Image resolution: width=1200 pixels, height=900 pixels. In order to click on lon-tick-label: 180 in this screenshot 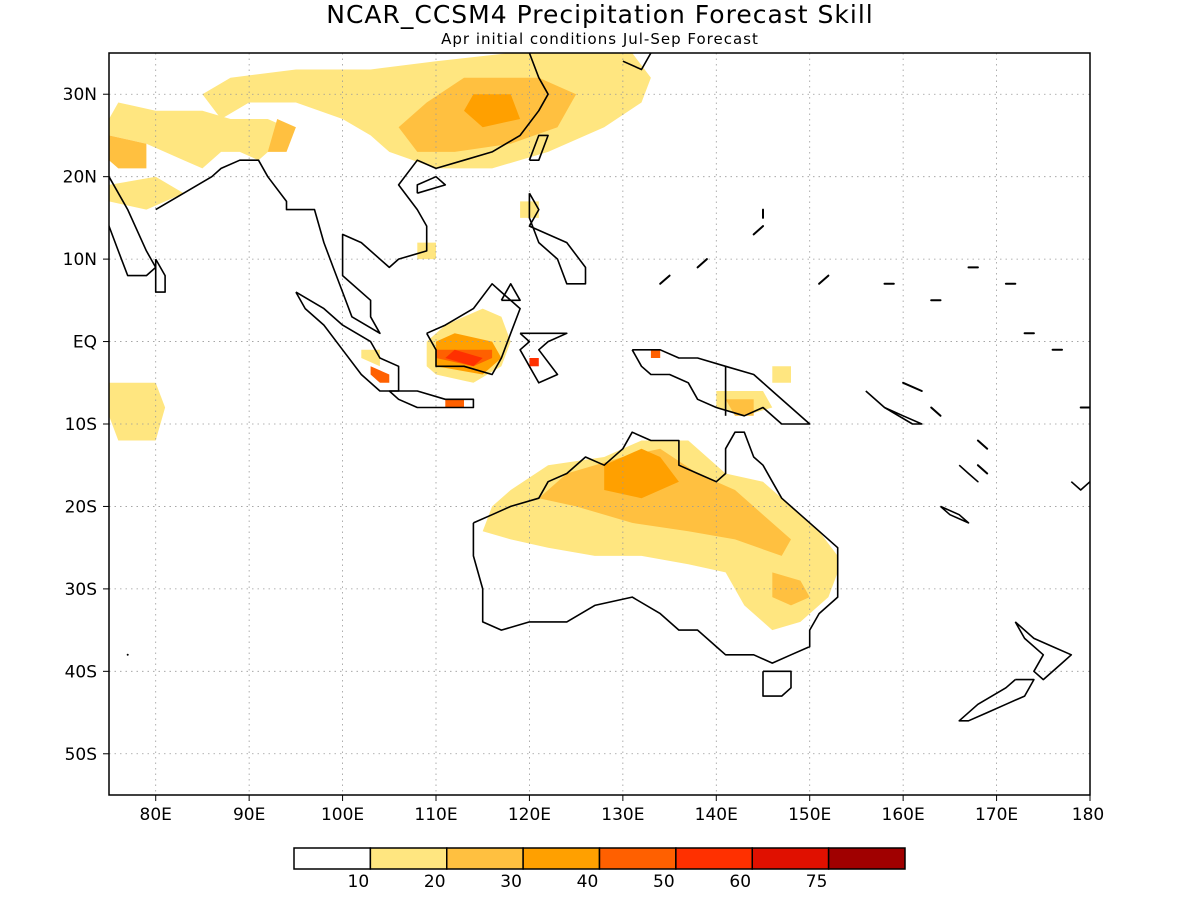, I will do `click(1088, 815)`.